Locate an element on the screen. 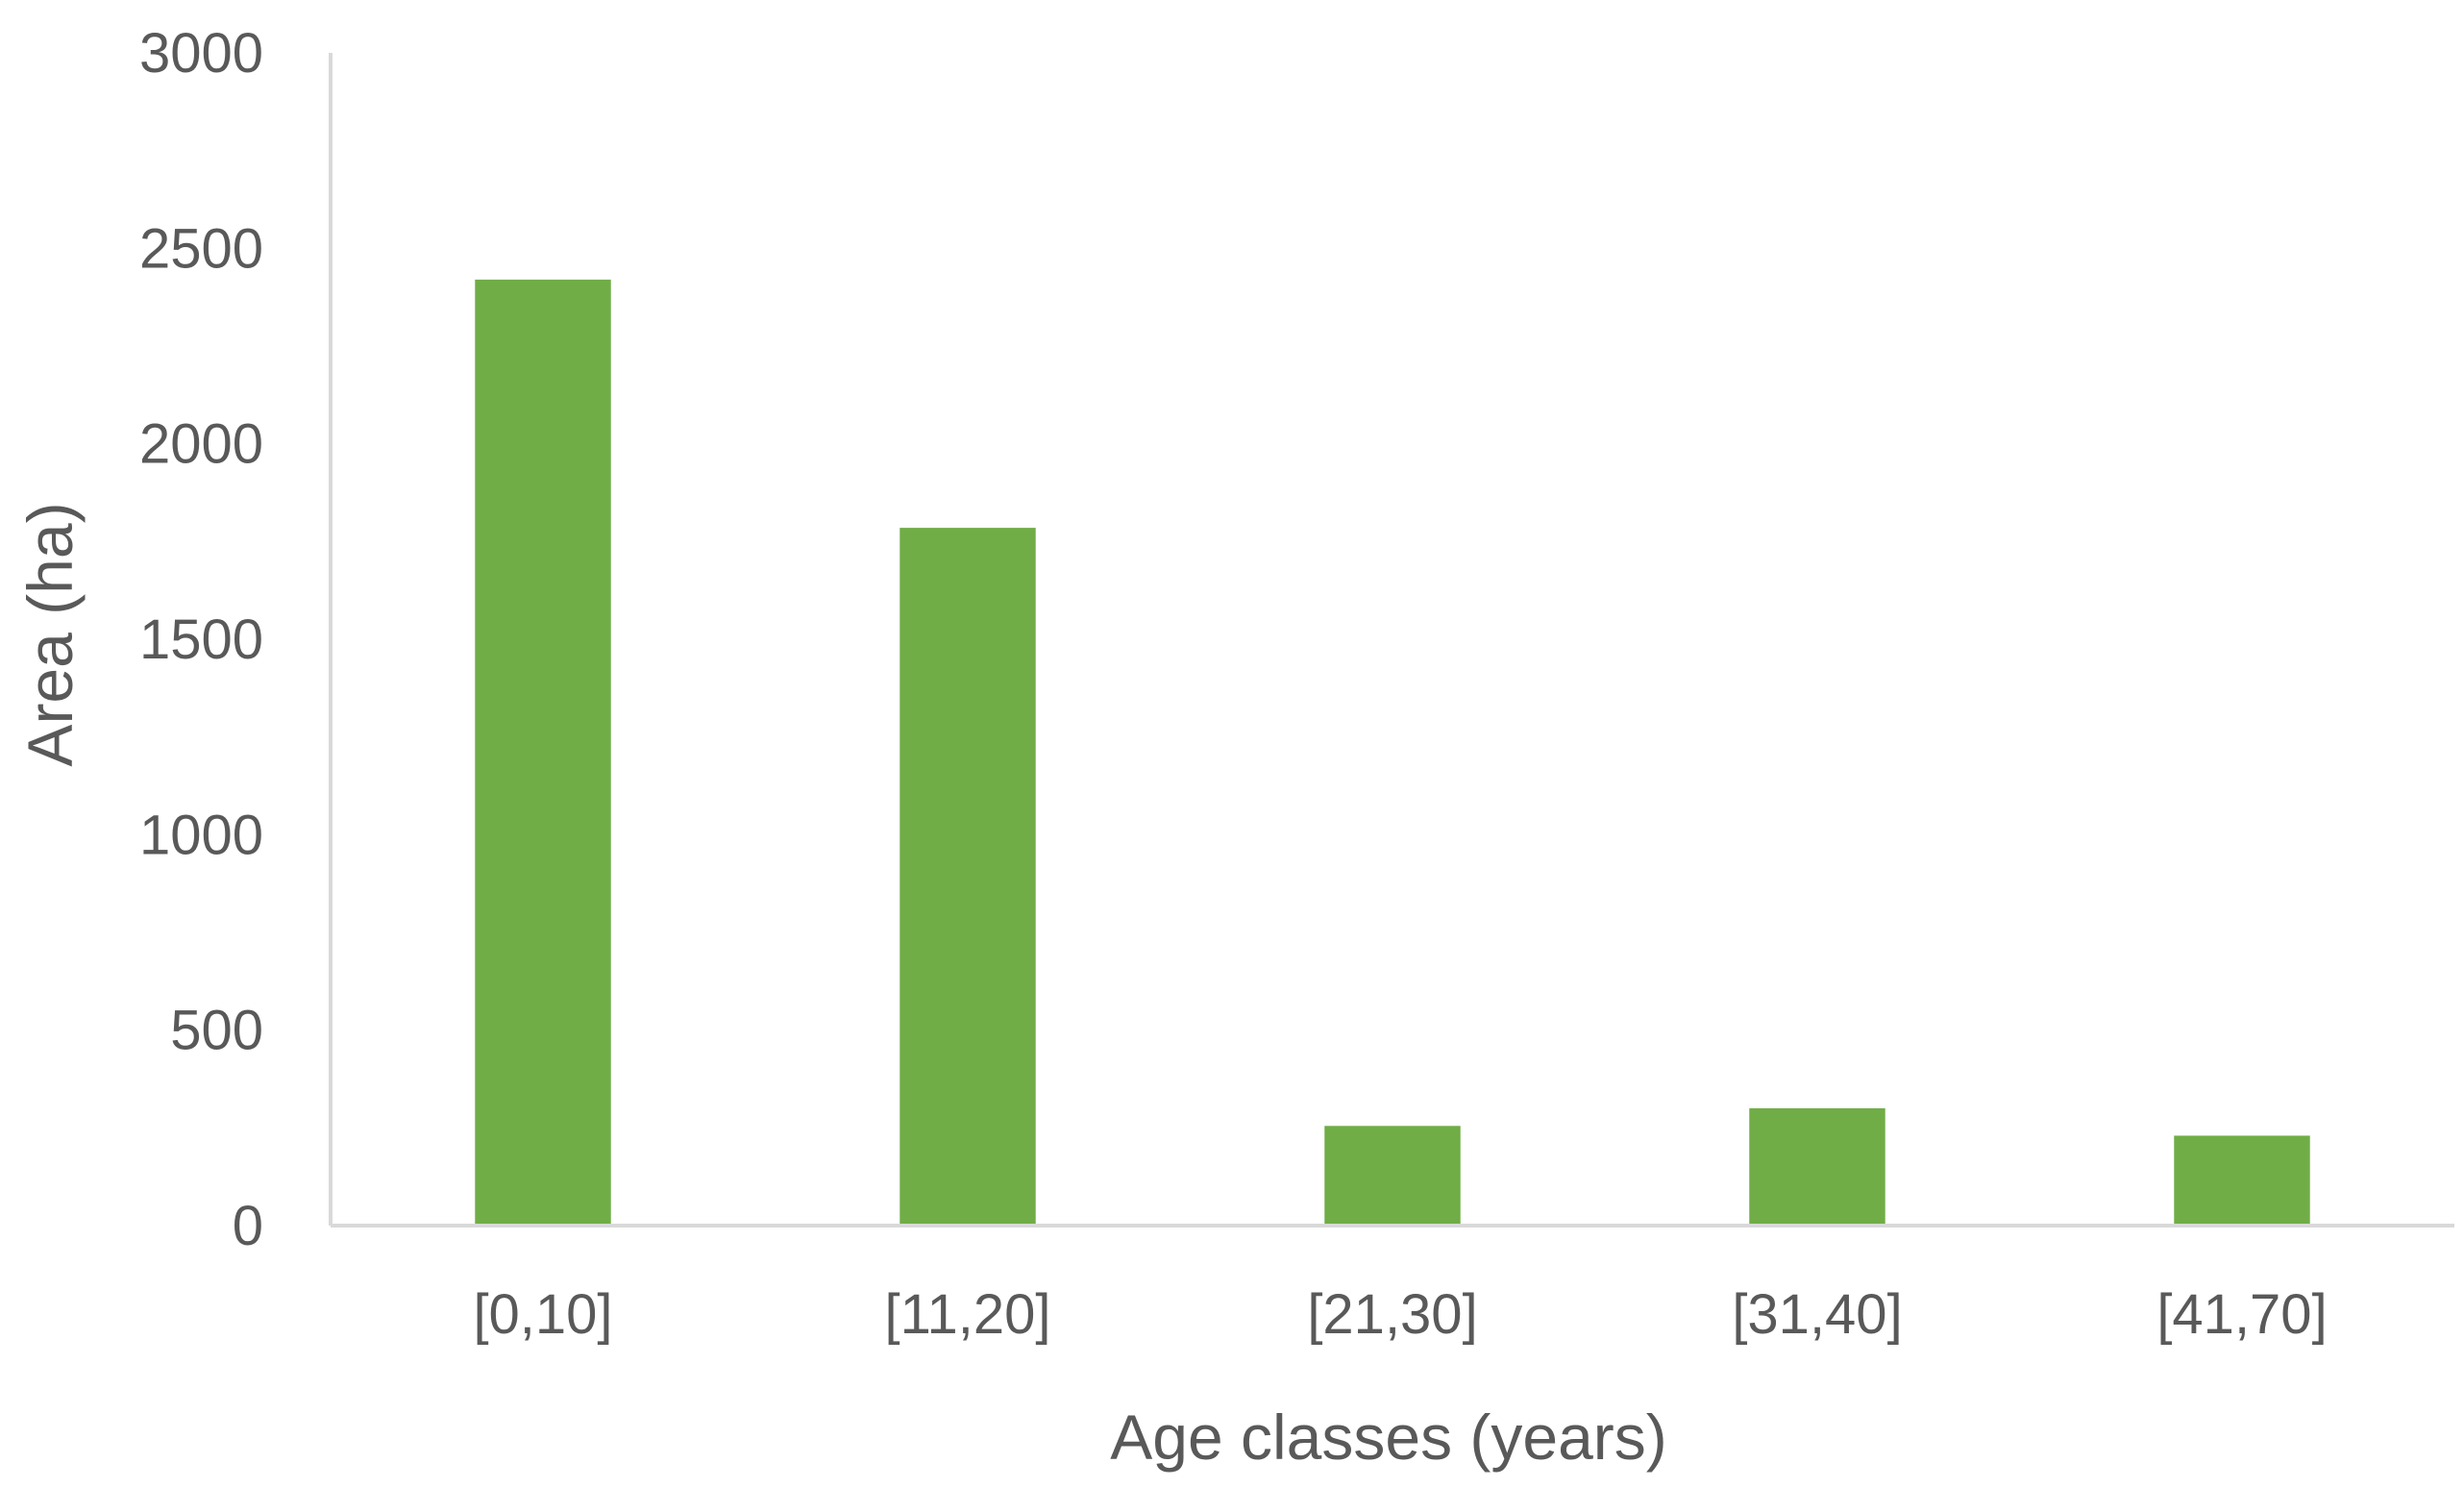 Image resolution: width=2464 pixels, height=1488 pixels. y-tick-label: 0 is located at coordinates (248, 1226).